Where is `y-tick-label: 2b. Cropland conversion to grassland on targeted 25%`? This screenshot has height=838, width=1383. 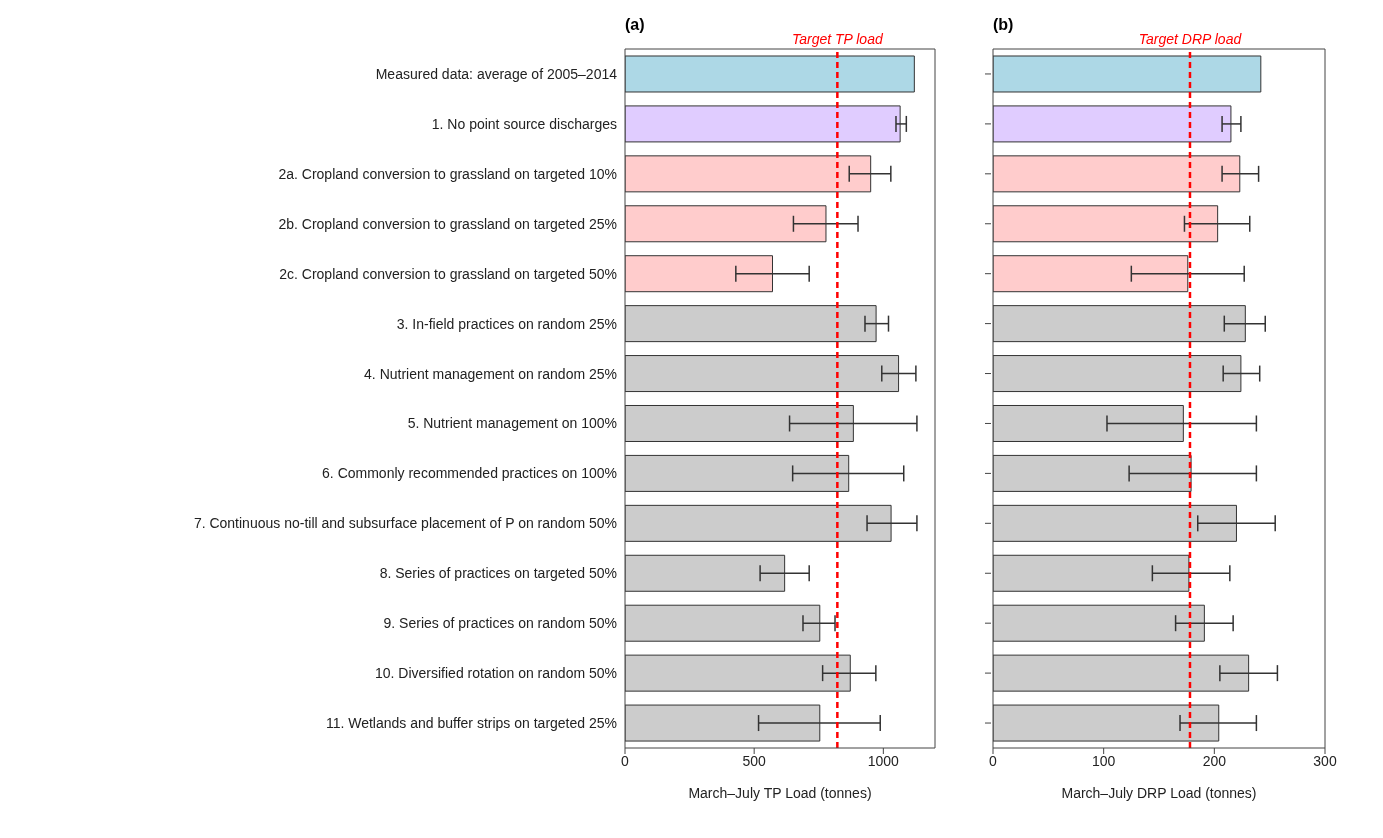 y-tick-label: 2b. Cropland conversion to grassland on targeted 25% is located at coordinates (447, 223).